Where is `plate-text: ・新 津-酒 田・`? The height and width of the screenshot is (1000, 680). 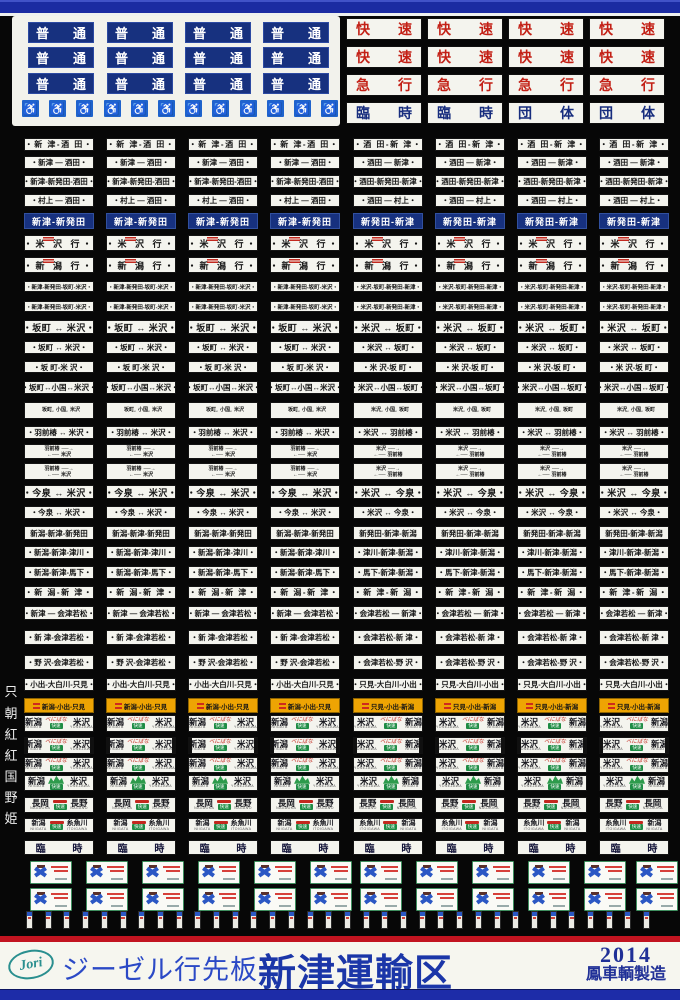 plate-text: ・新 津-酒 田・ is located at coordinates (223, 144).